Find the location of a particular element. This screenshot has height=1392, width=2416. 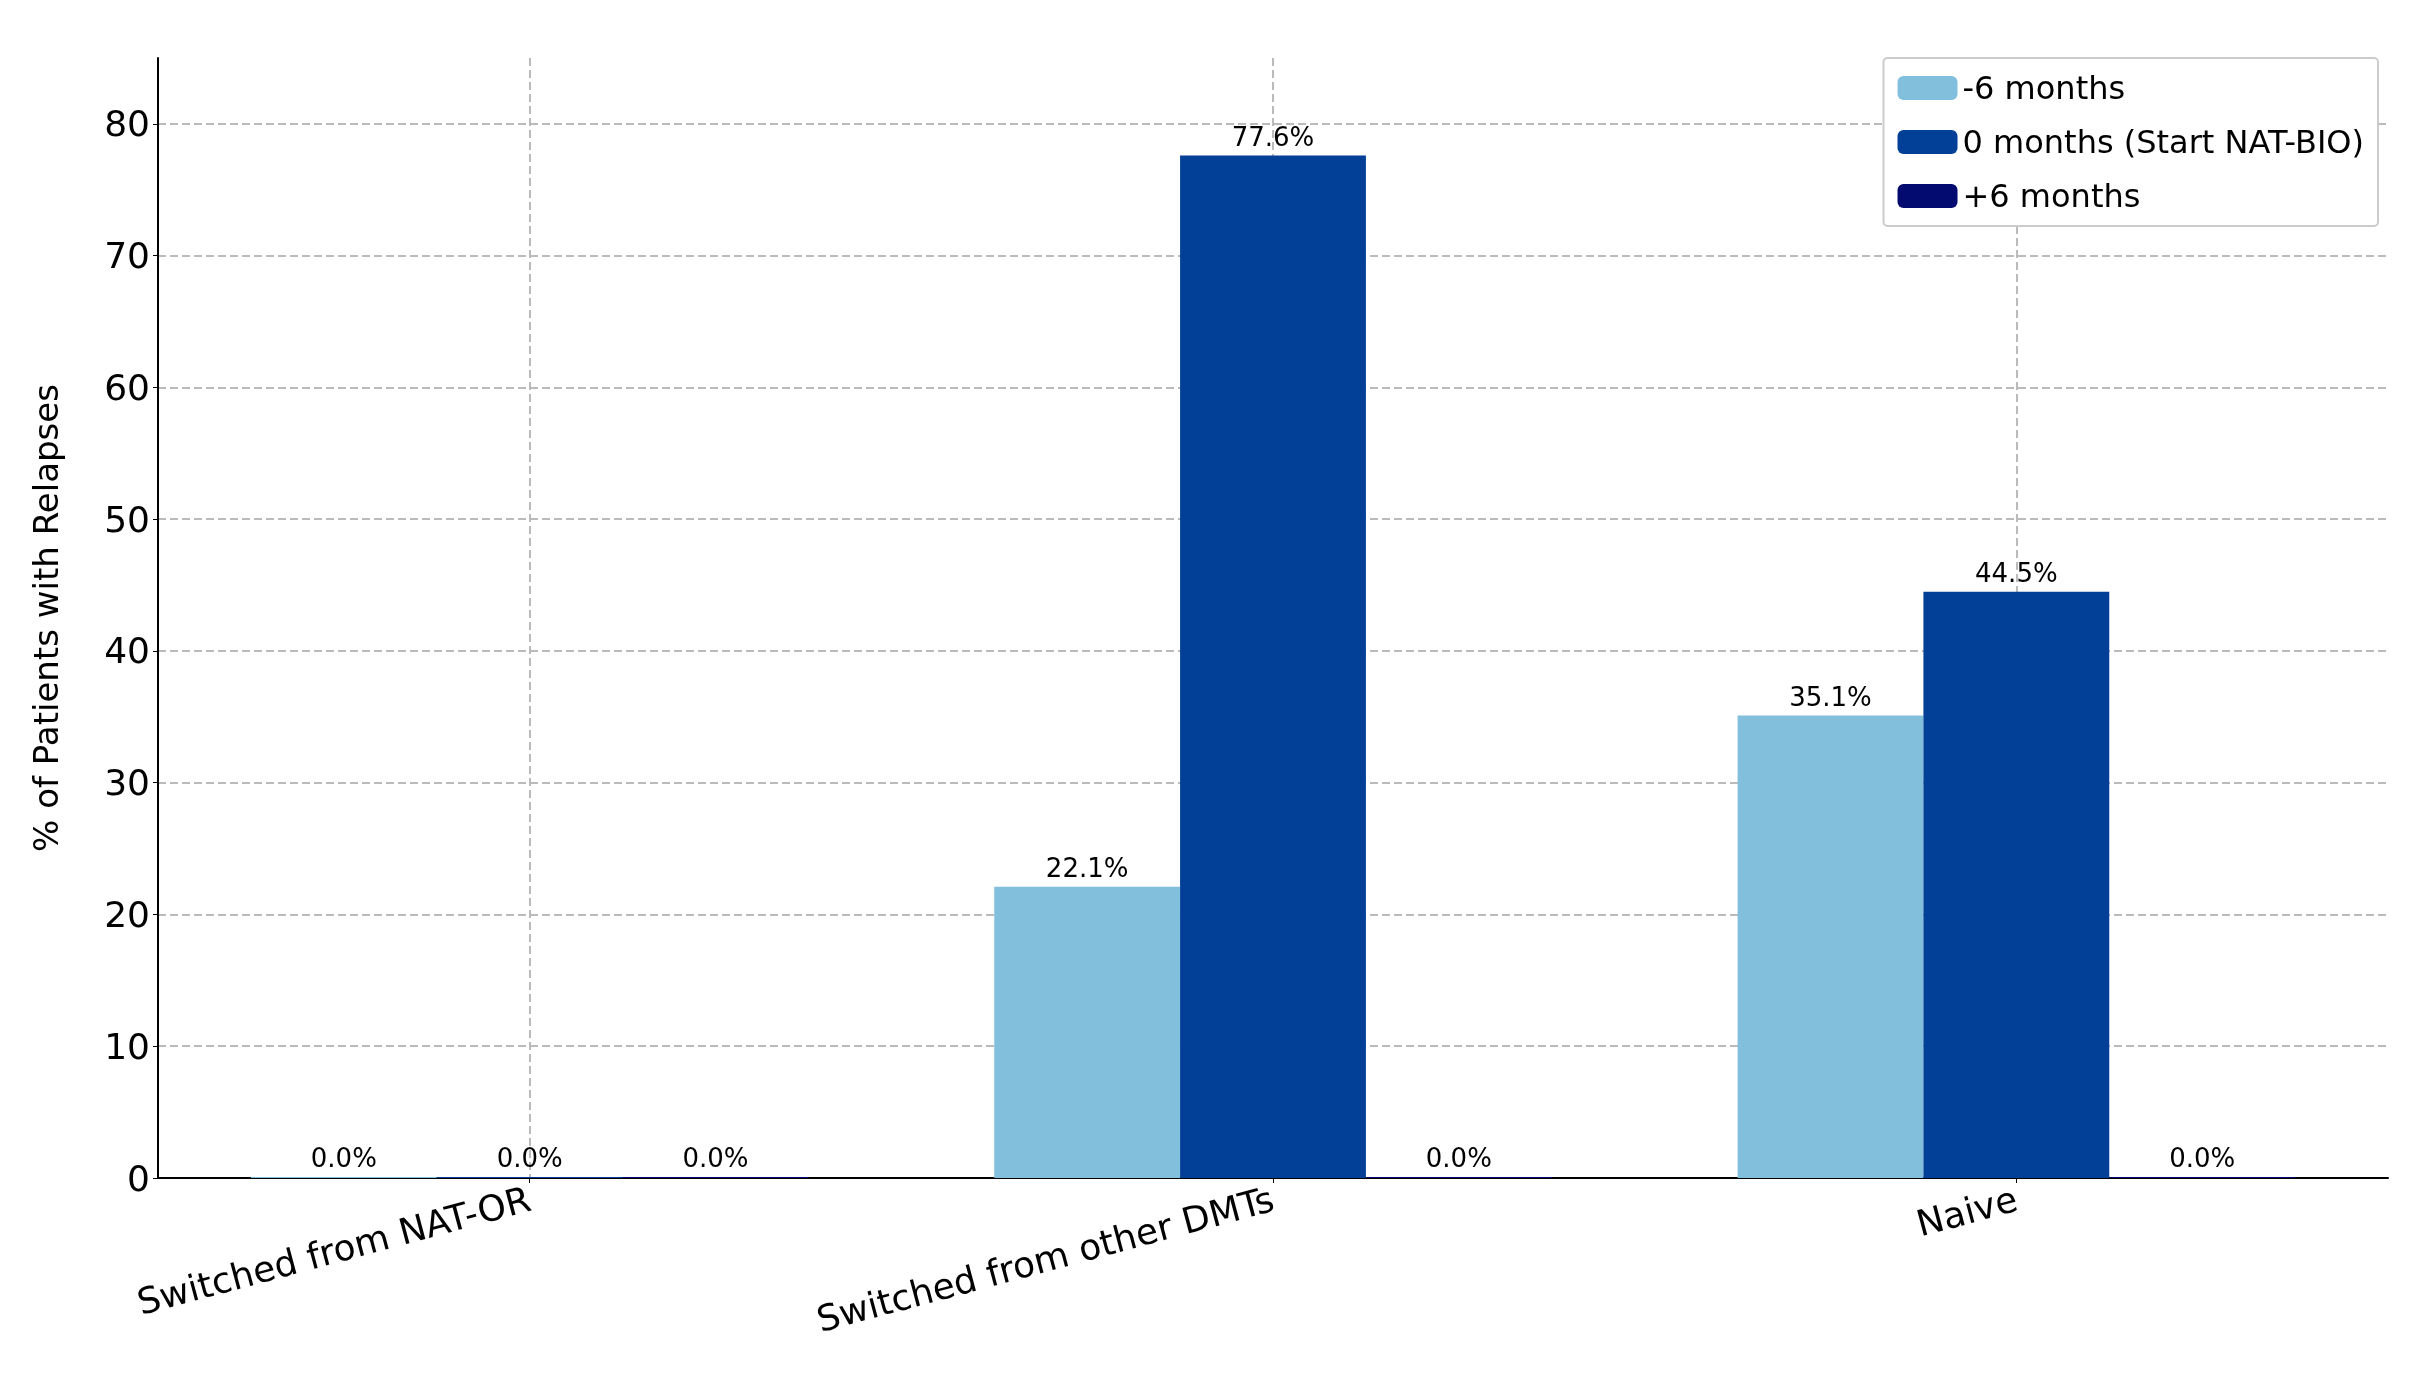

y-tick-label: 50 is located at coordinates (127, 519).